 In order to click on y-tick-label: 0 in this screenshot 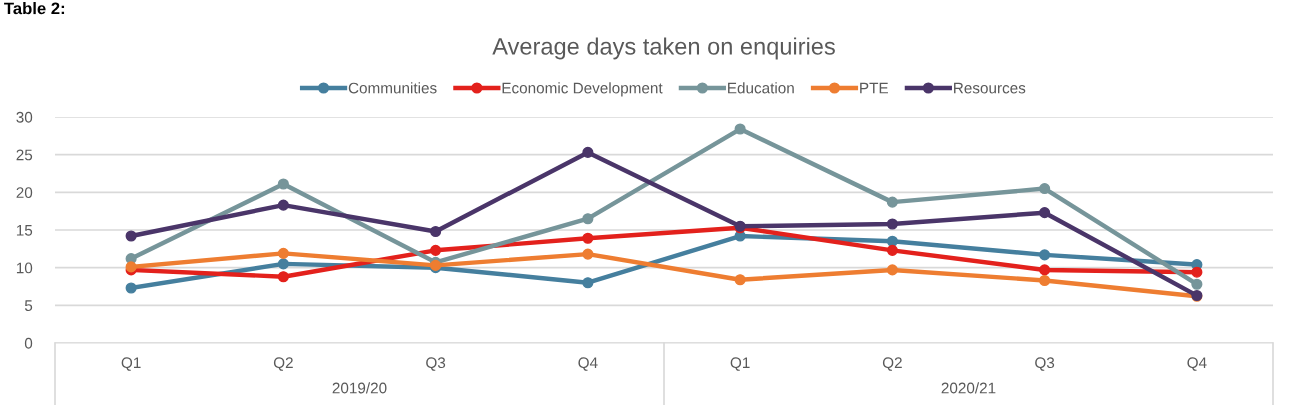, I will do `click(28, 343)`.